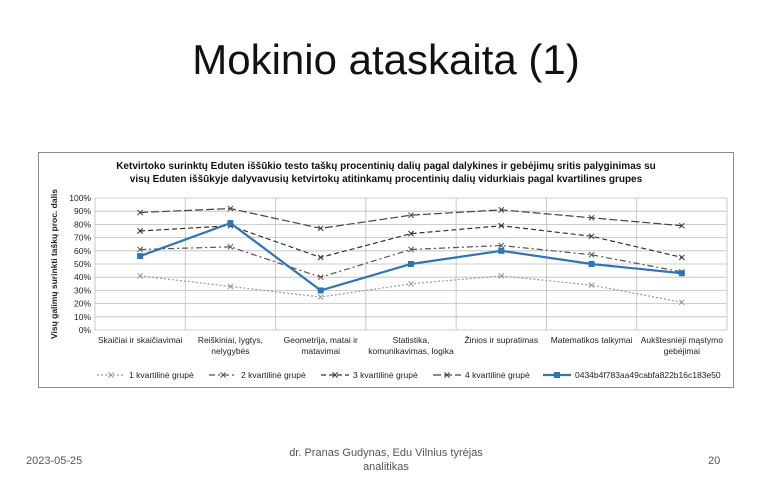 This screenshot has width=772, height=480. Describe the element at coordinates (682, 340) in the screenshot. I see `x-category-label: Aukštesnieji mąstymo` at that location.